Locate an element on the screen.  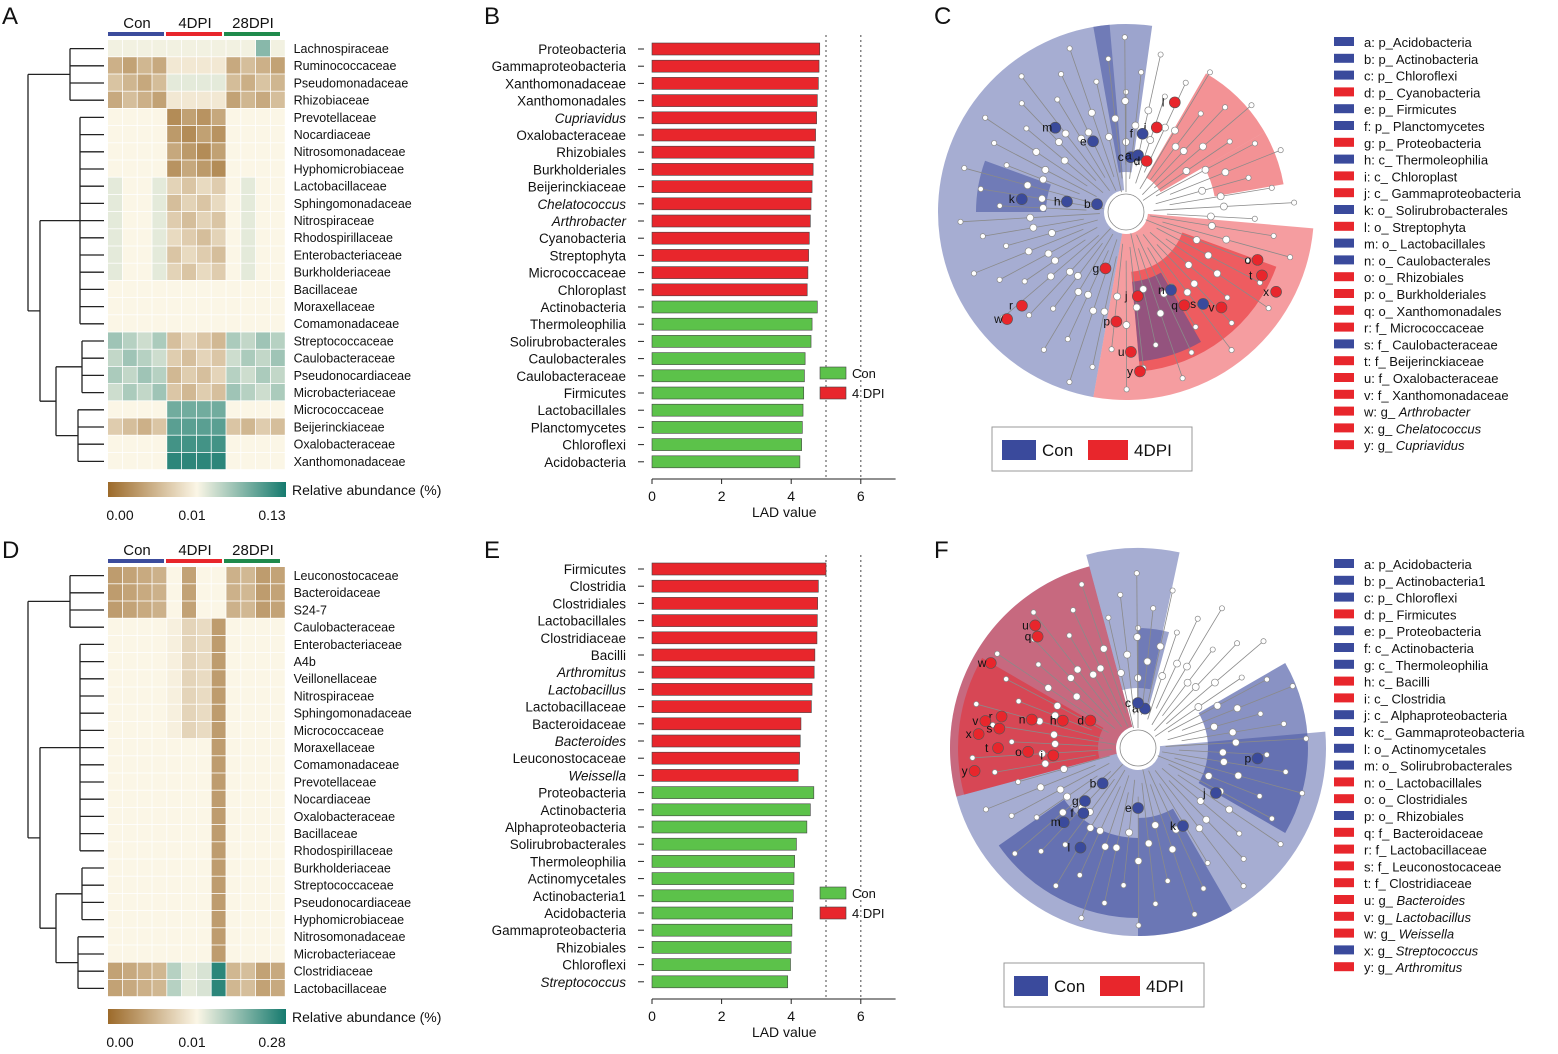
heat-row-label: A4b is located at coordinates (305, 662).